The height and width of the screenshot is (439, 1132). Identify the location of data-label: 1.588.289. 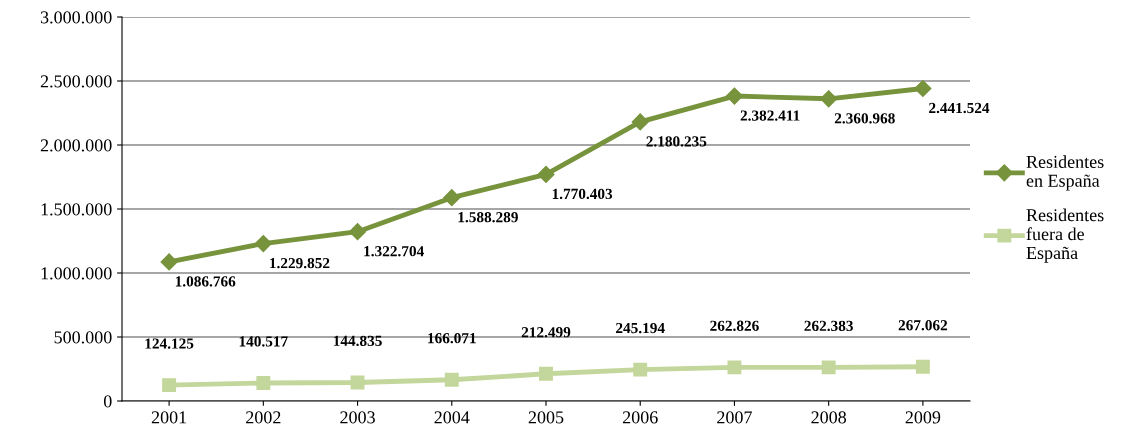
(488, 217).